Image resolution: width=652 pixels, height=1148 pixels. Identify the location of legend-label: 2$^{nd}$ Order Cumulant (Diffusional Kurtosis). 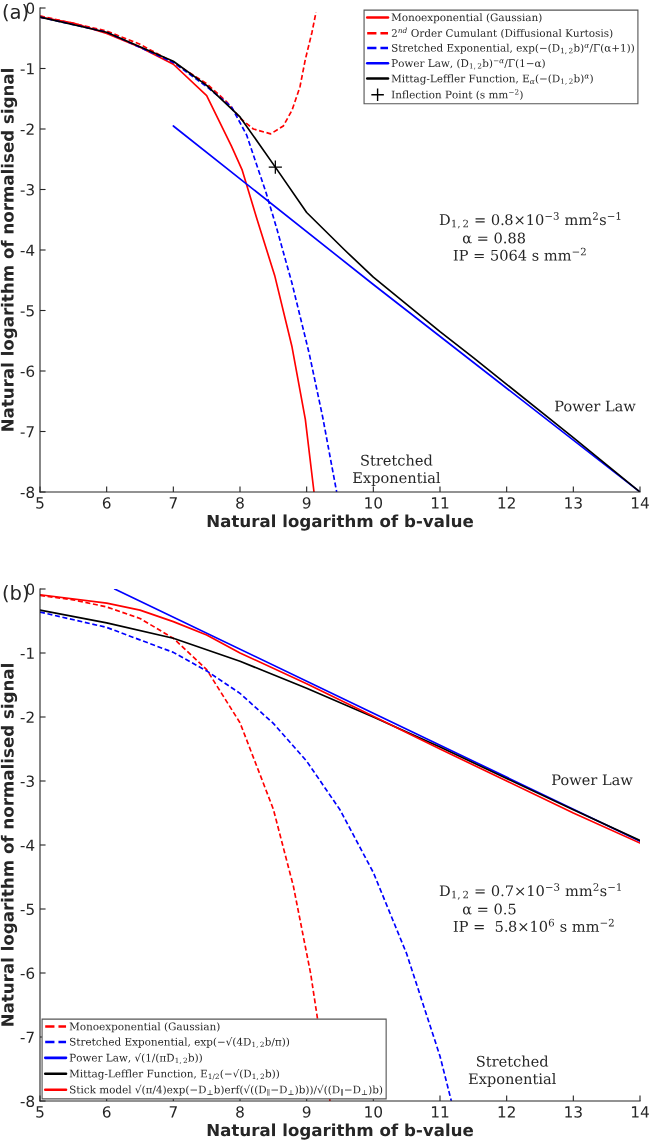
(502, 33).